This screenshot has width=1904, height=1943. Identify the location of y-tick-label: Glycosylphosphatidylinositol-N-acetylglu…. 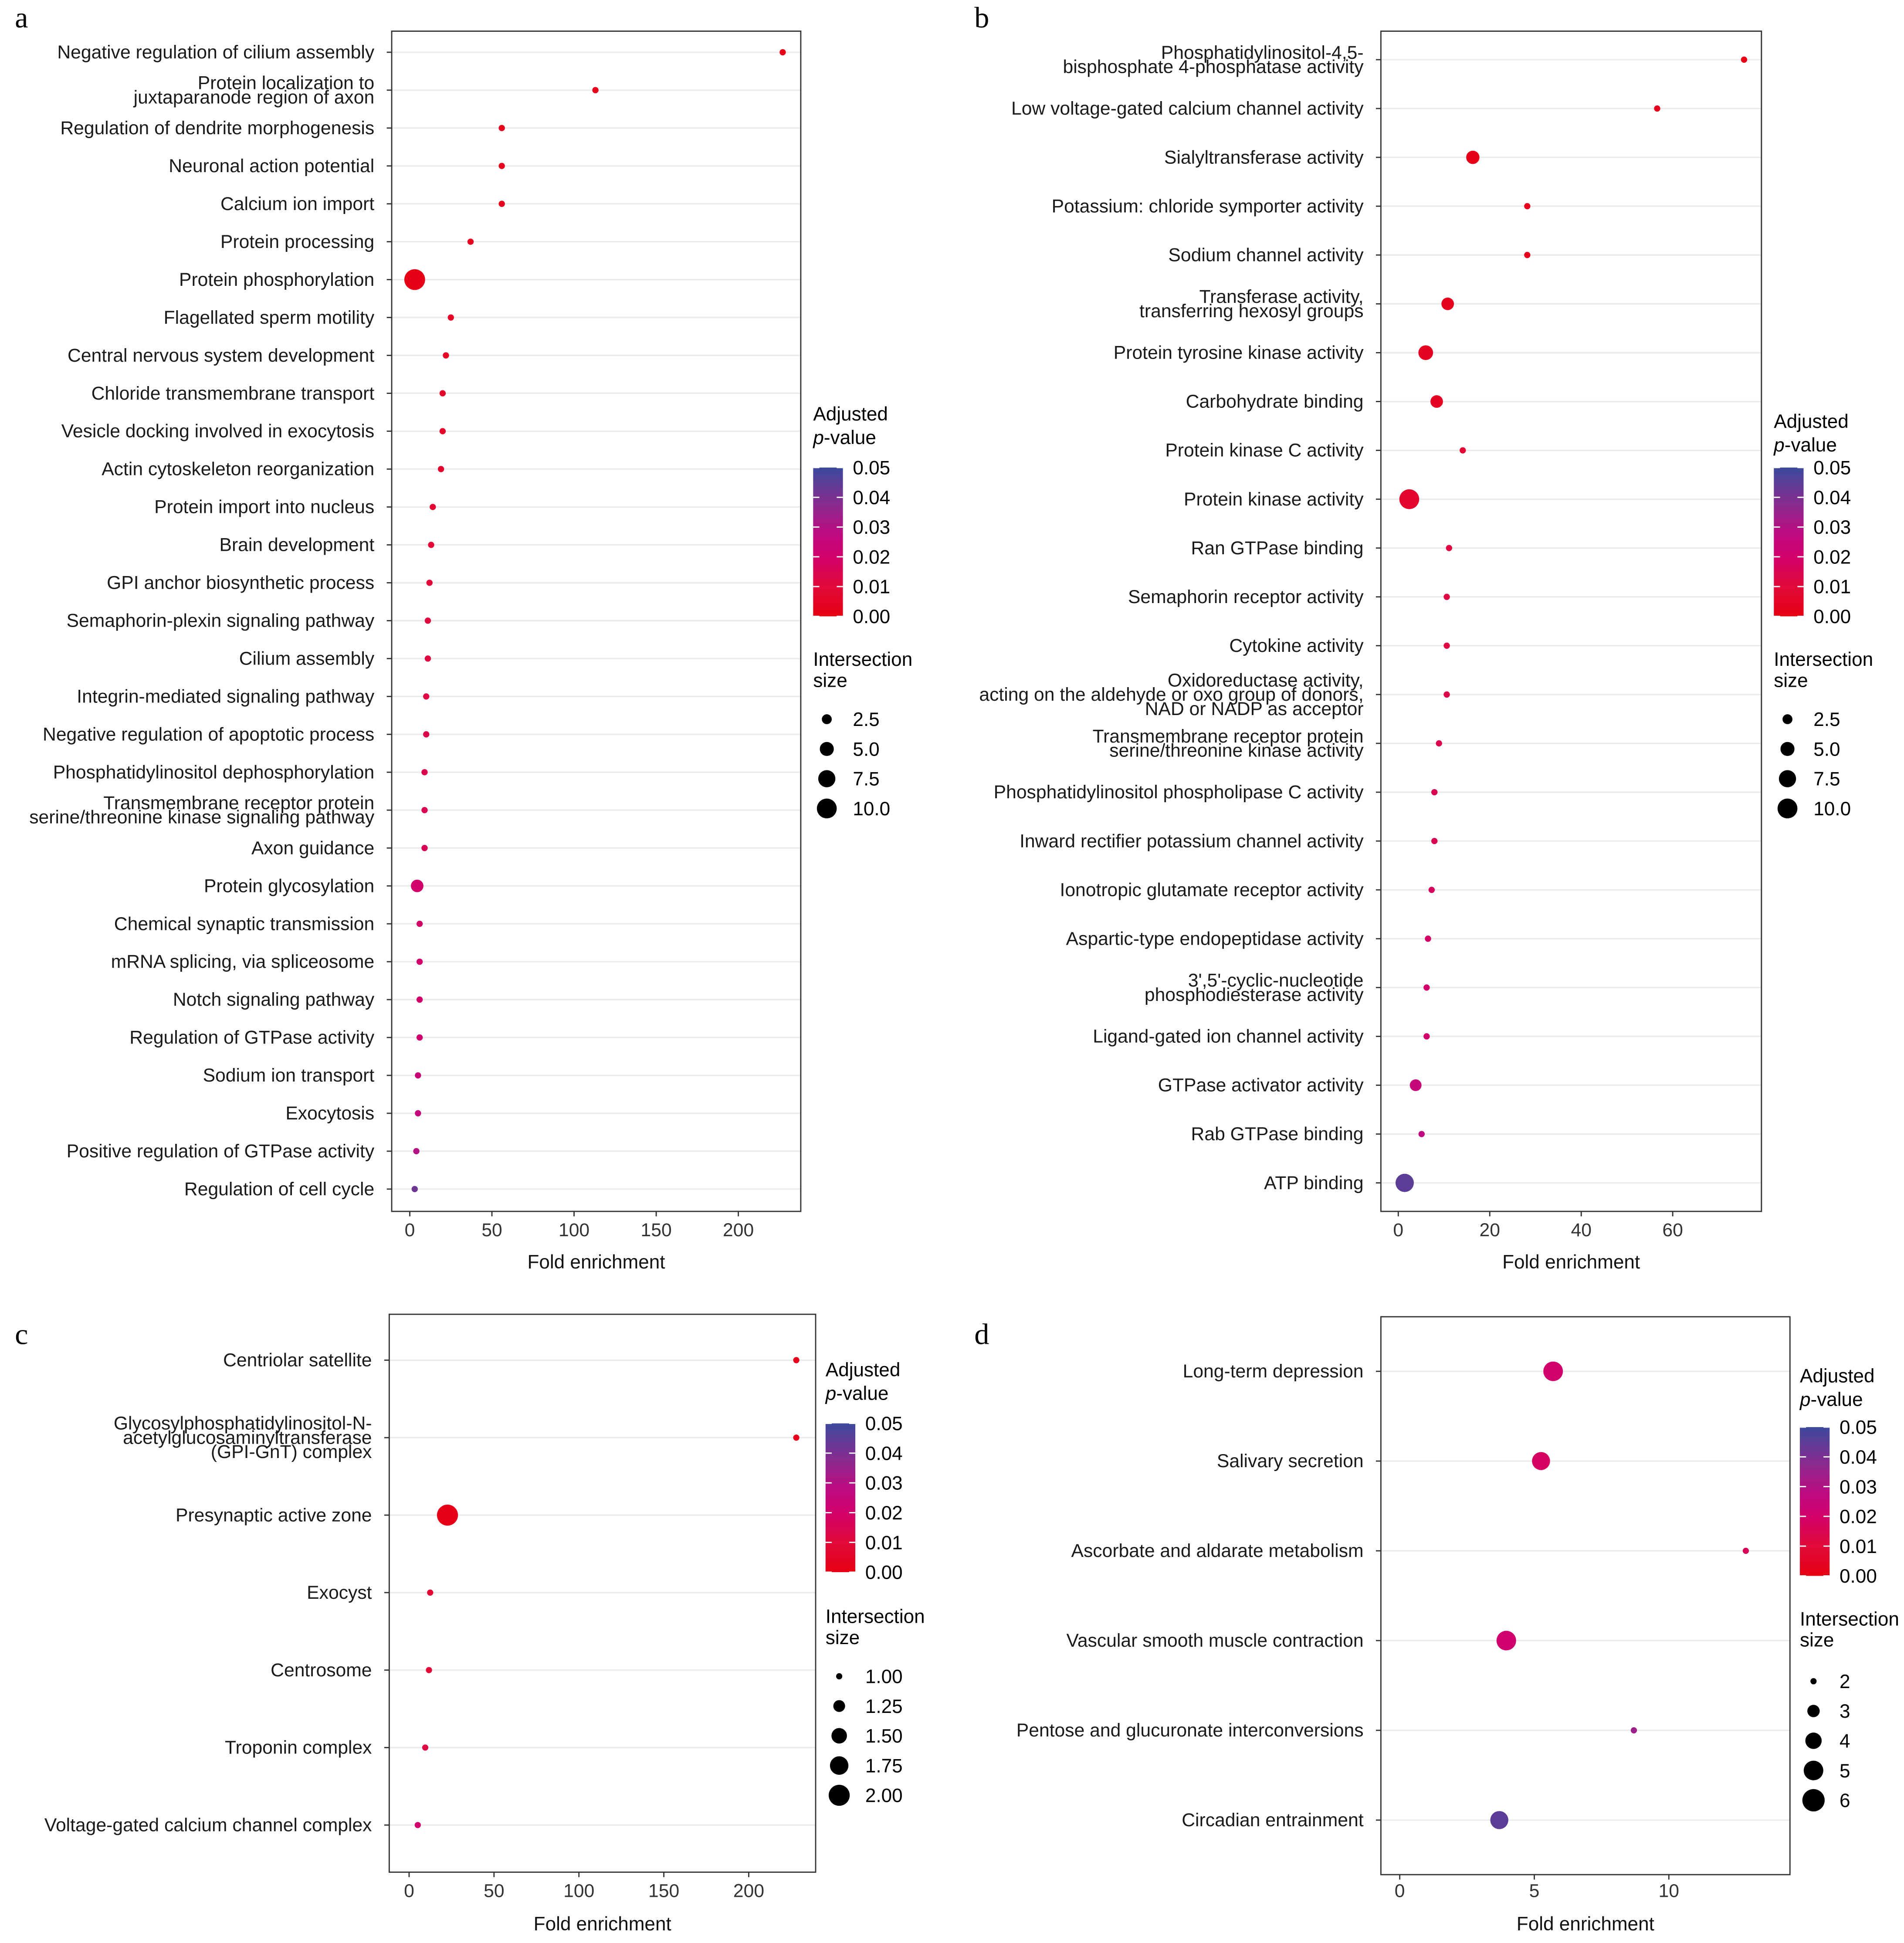
(243, 1437).